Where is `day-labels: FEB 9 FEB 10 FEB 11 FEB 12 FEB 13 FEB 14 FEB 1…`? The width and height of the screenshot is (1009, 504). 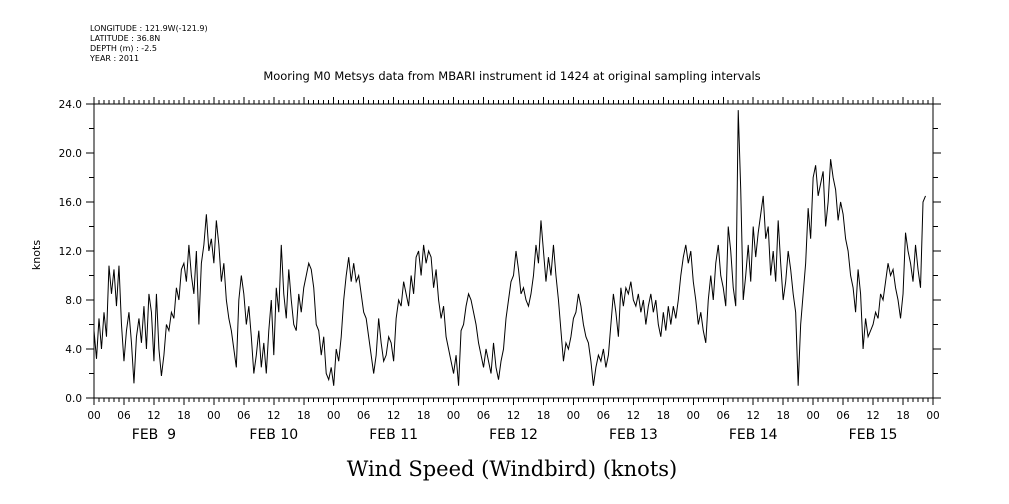
day-labels: FEB 9 FEB 10 FEB 11 FEB 12 FEB 13 FEB 14 FEB 1… is located at coordinates (515, 435).